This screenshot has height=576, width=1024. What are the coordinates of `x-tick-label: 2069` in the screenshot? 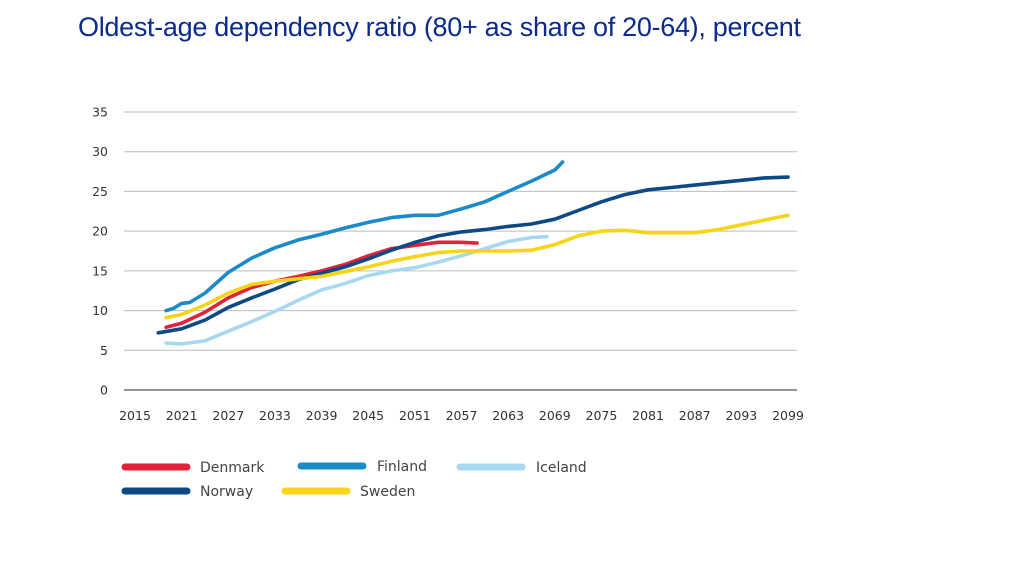 It's located at (555, 415).